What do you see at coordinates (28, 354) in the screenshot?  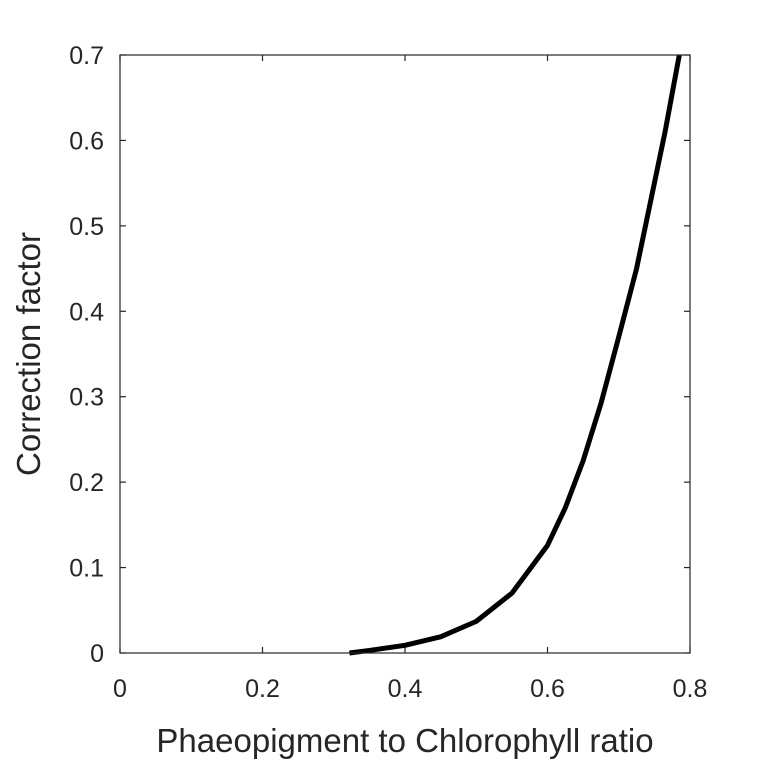 I see `y-axis-label: Correction factor` at bounding box center [28, 354].